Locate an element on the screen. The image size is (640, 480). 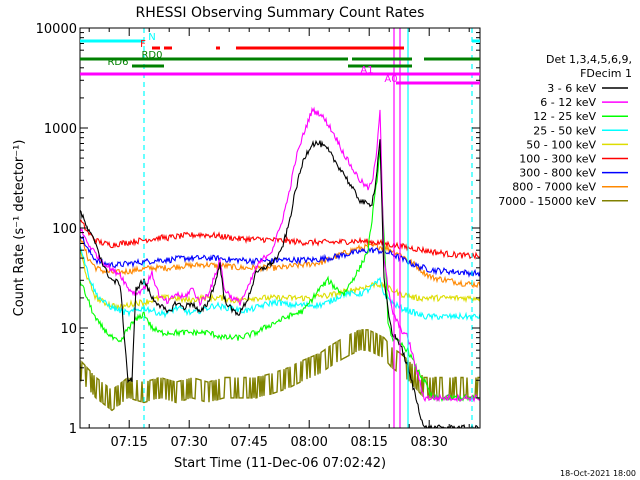
legend-entry-label: 7000 - 15000 keV is located at coordinates (547, 201).